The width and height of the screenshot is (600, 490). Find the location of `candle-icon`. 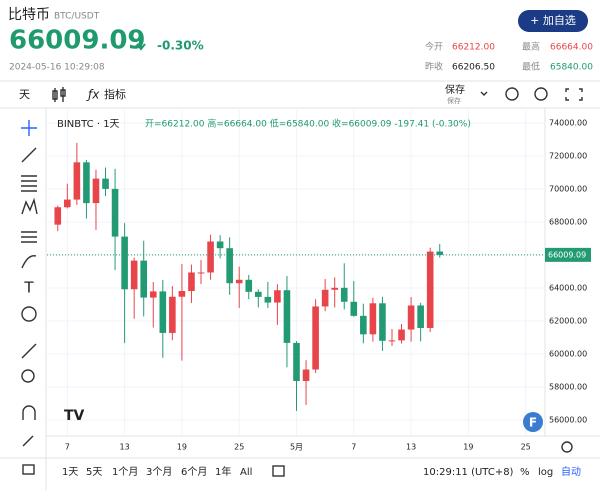

candle-icon is located at coordinates (59, 94).